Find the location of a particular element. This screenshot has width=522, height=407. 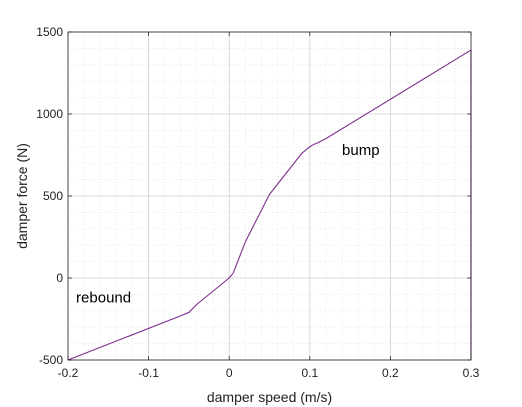

y-tick-label: 0 is located at coordinates (59, 278).